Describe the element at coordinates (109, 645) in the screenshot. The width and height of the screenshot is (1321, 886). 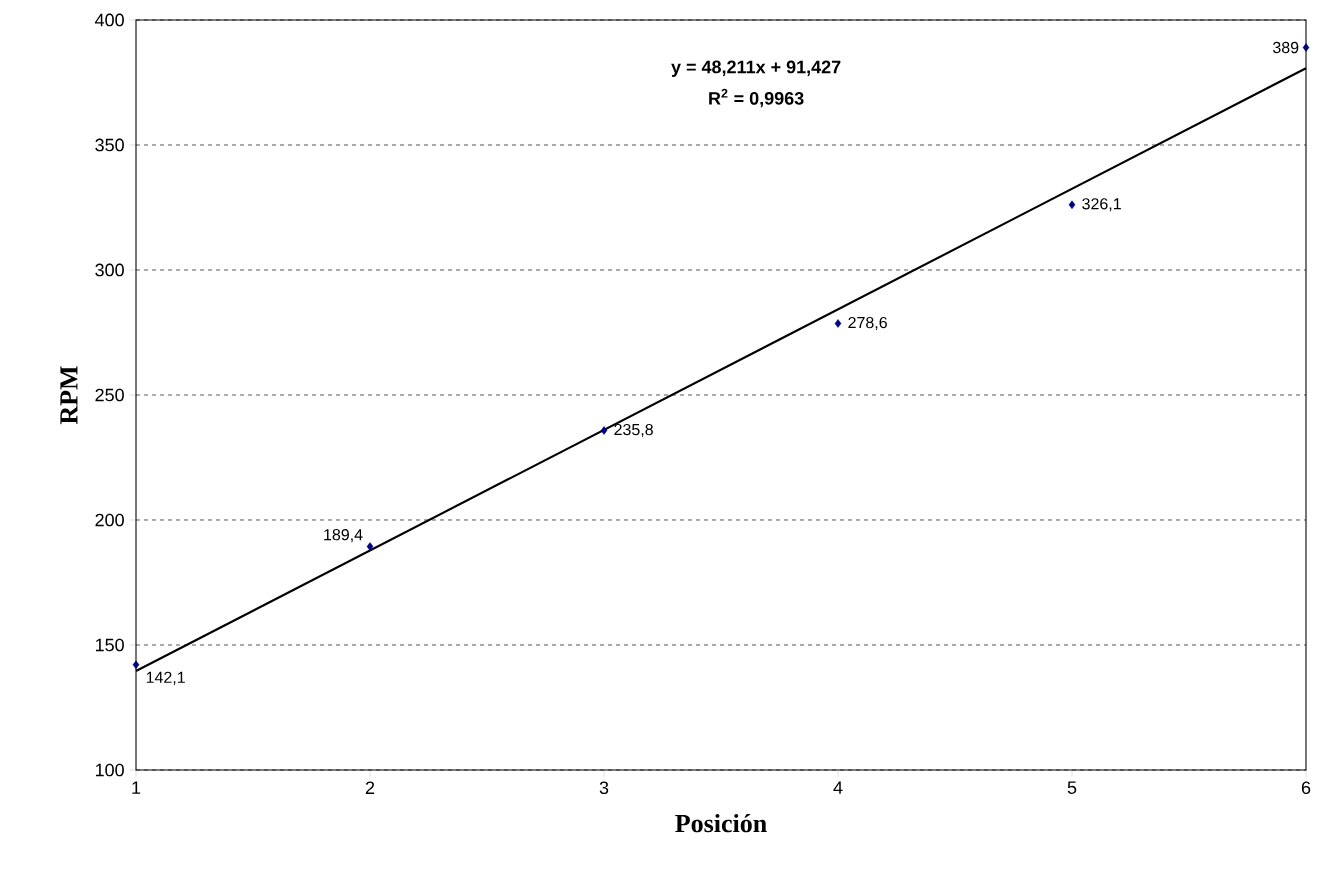
I see `y-tick-label: 150` at that location.